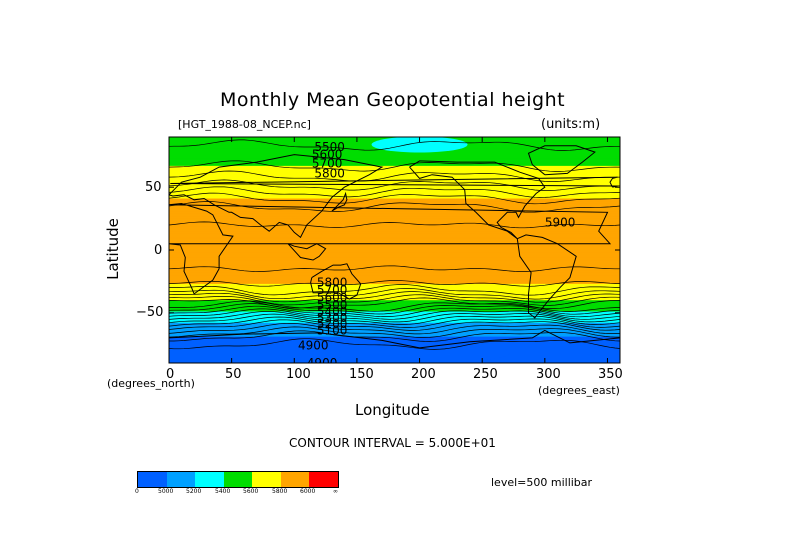 This screenshot has height=558, width=789. Describe the element at coordinates (112, 249) in the screenshot. I see `y-axis-label: Latitude` at that location.